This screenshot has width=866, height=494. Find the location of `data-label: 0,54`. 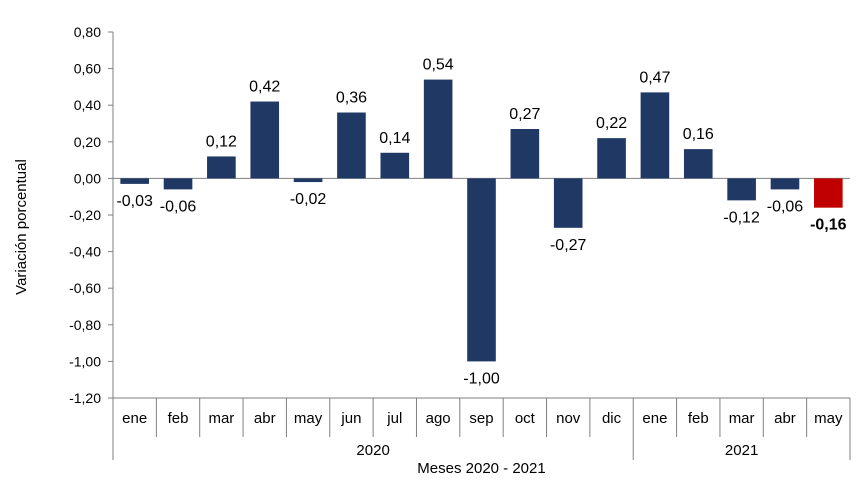

data-label: 0,54 is located at coordinates (438, 65).